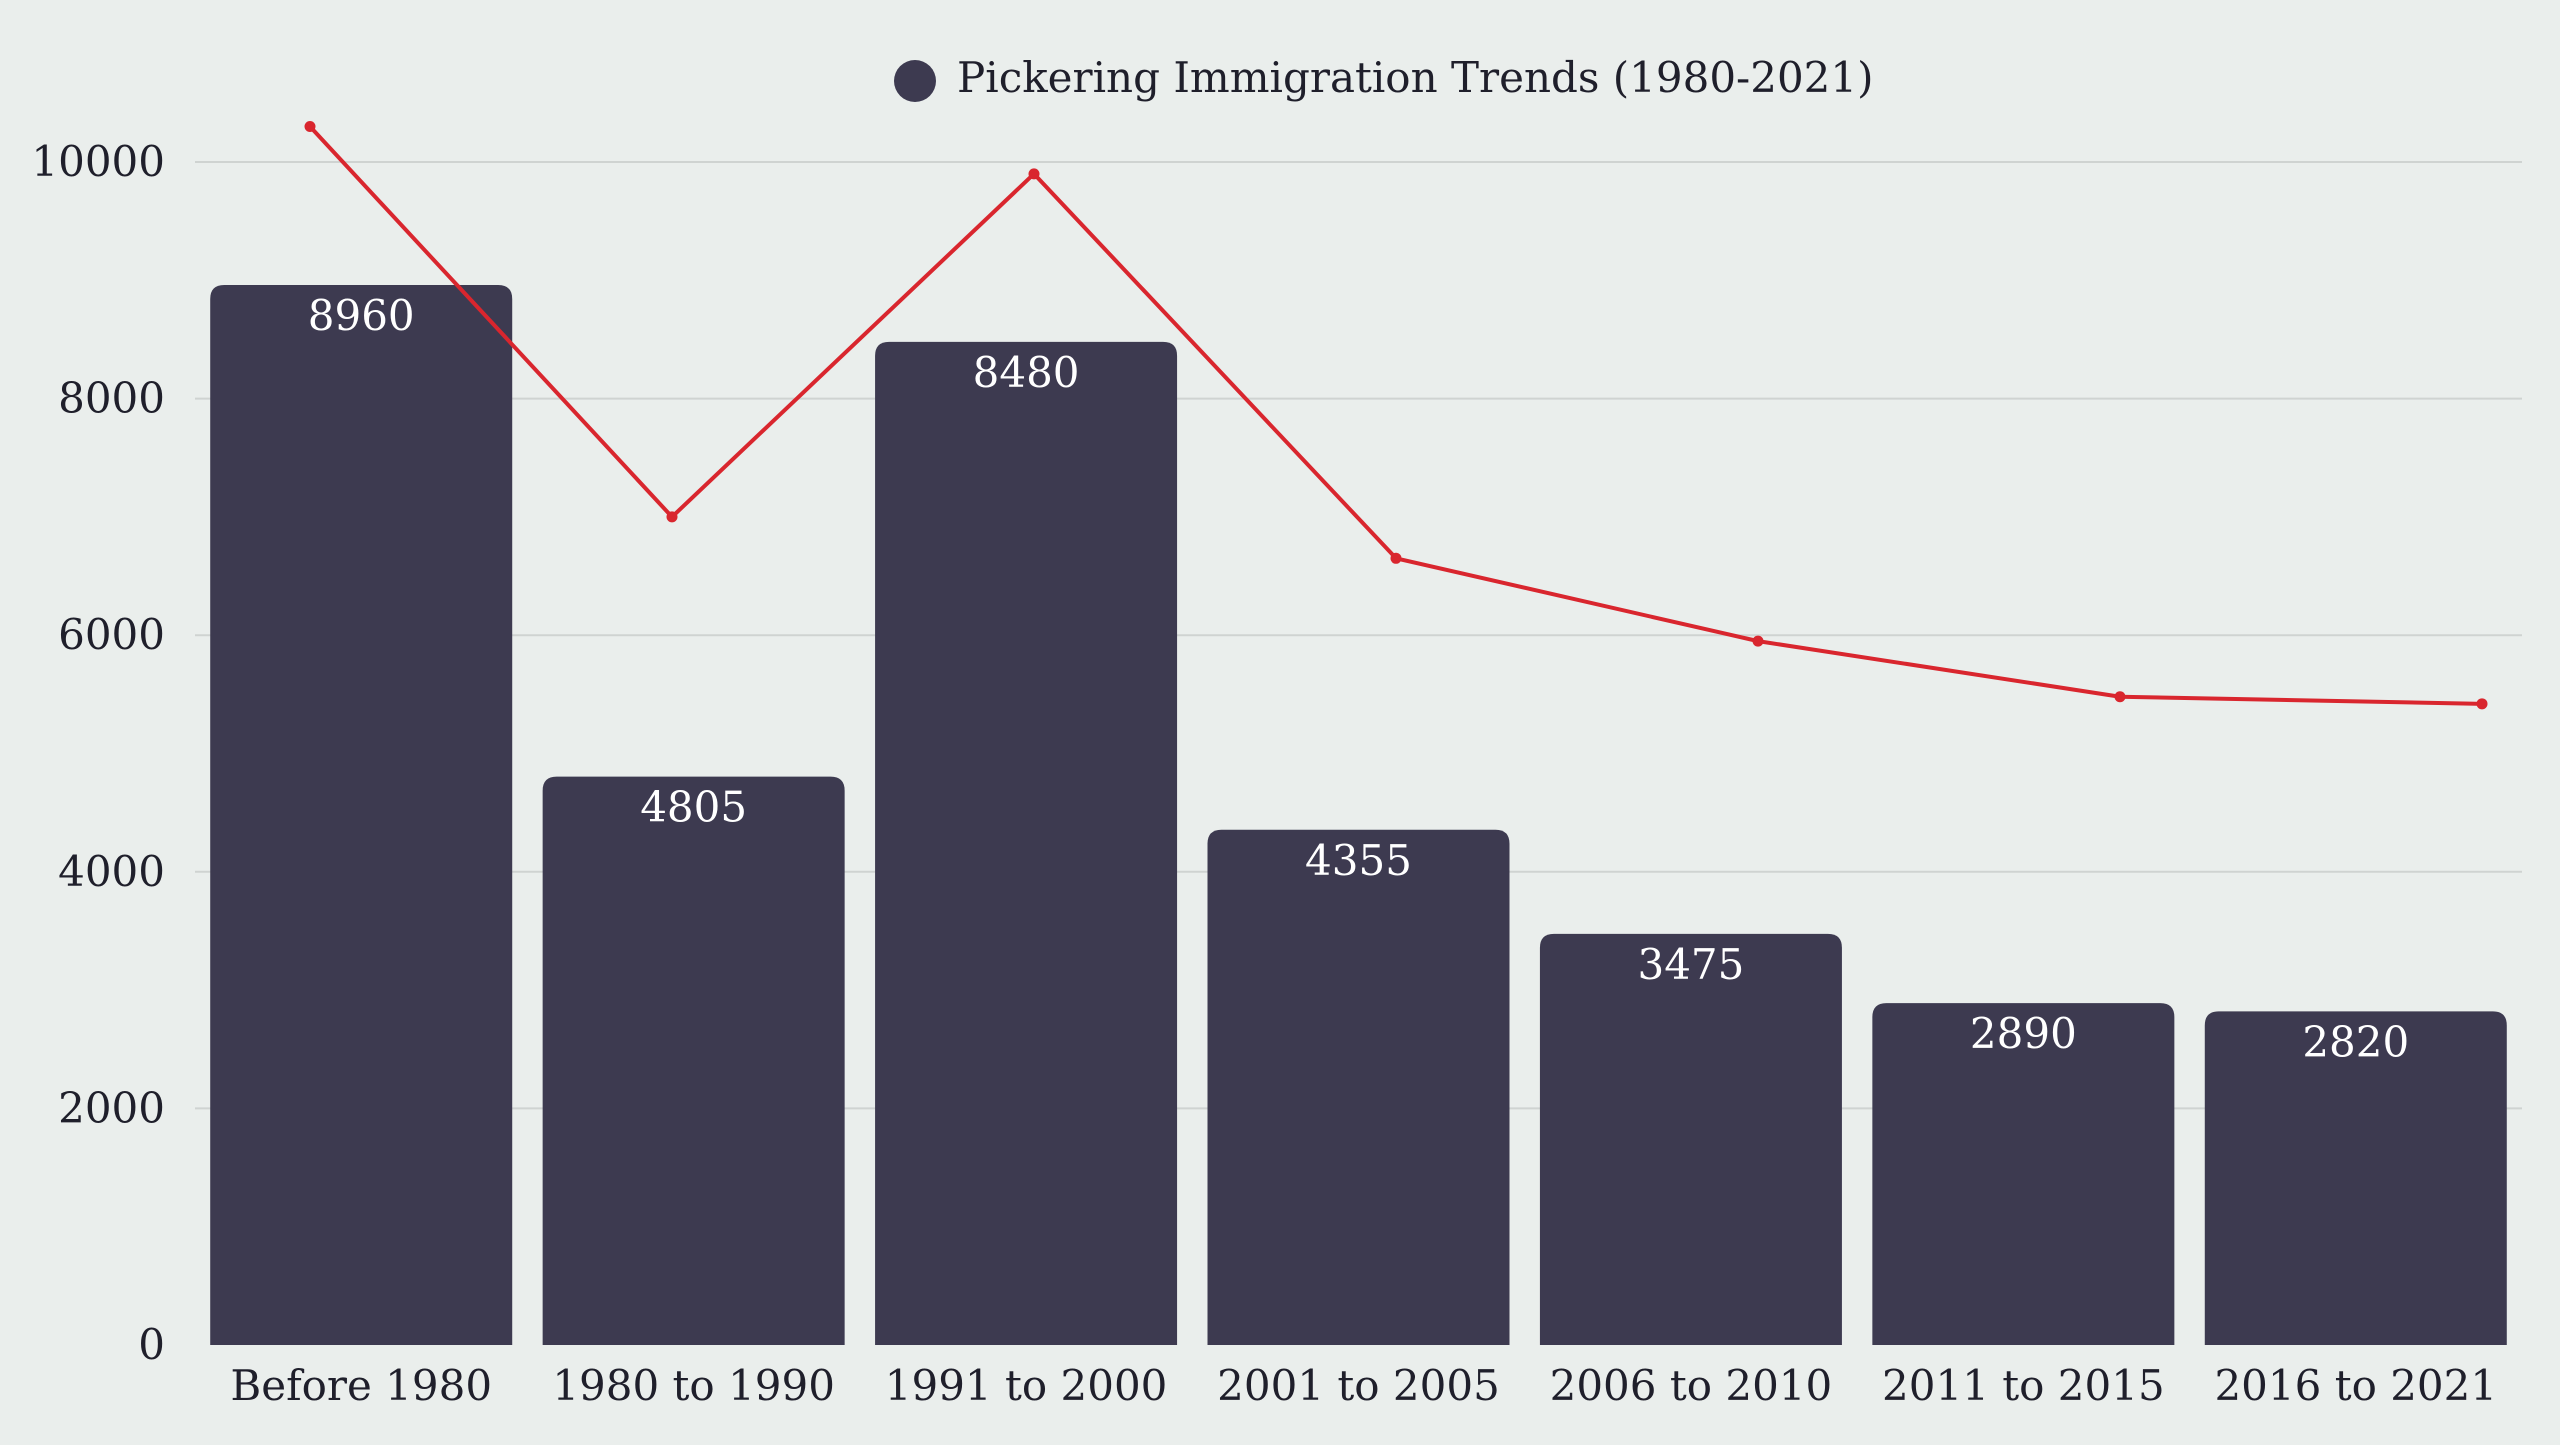 The height and width of the screenshot is (1445, 2560). What do you see at coordinates (2023, 1033) in the screenshot?
I see `bar-value-label: 2890` at bounding box center [2023, 1033].